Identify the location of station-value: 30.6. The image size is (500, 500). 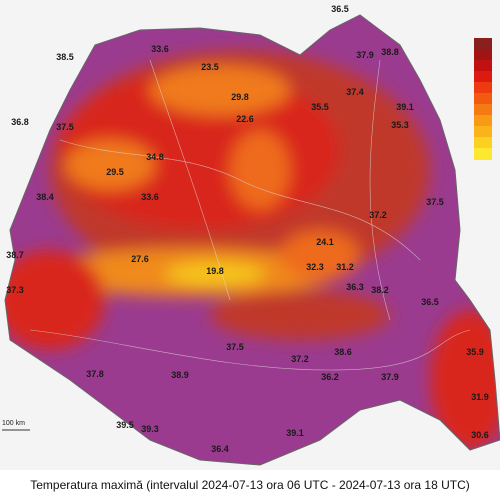
(480, 435).